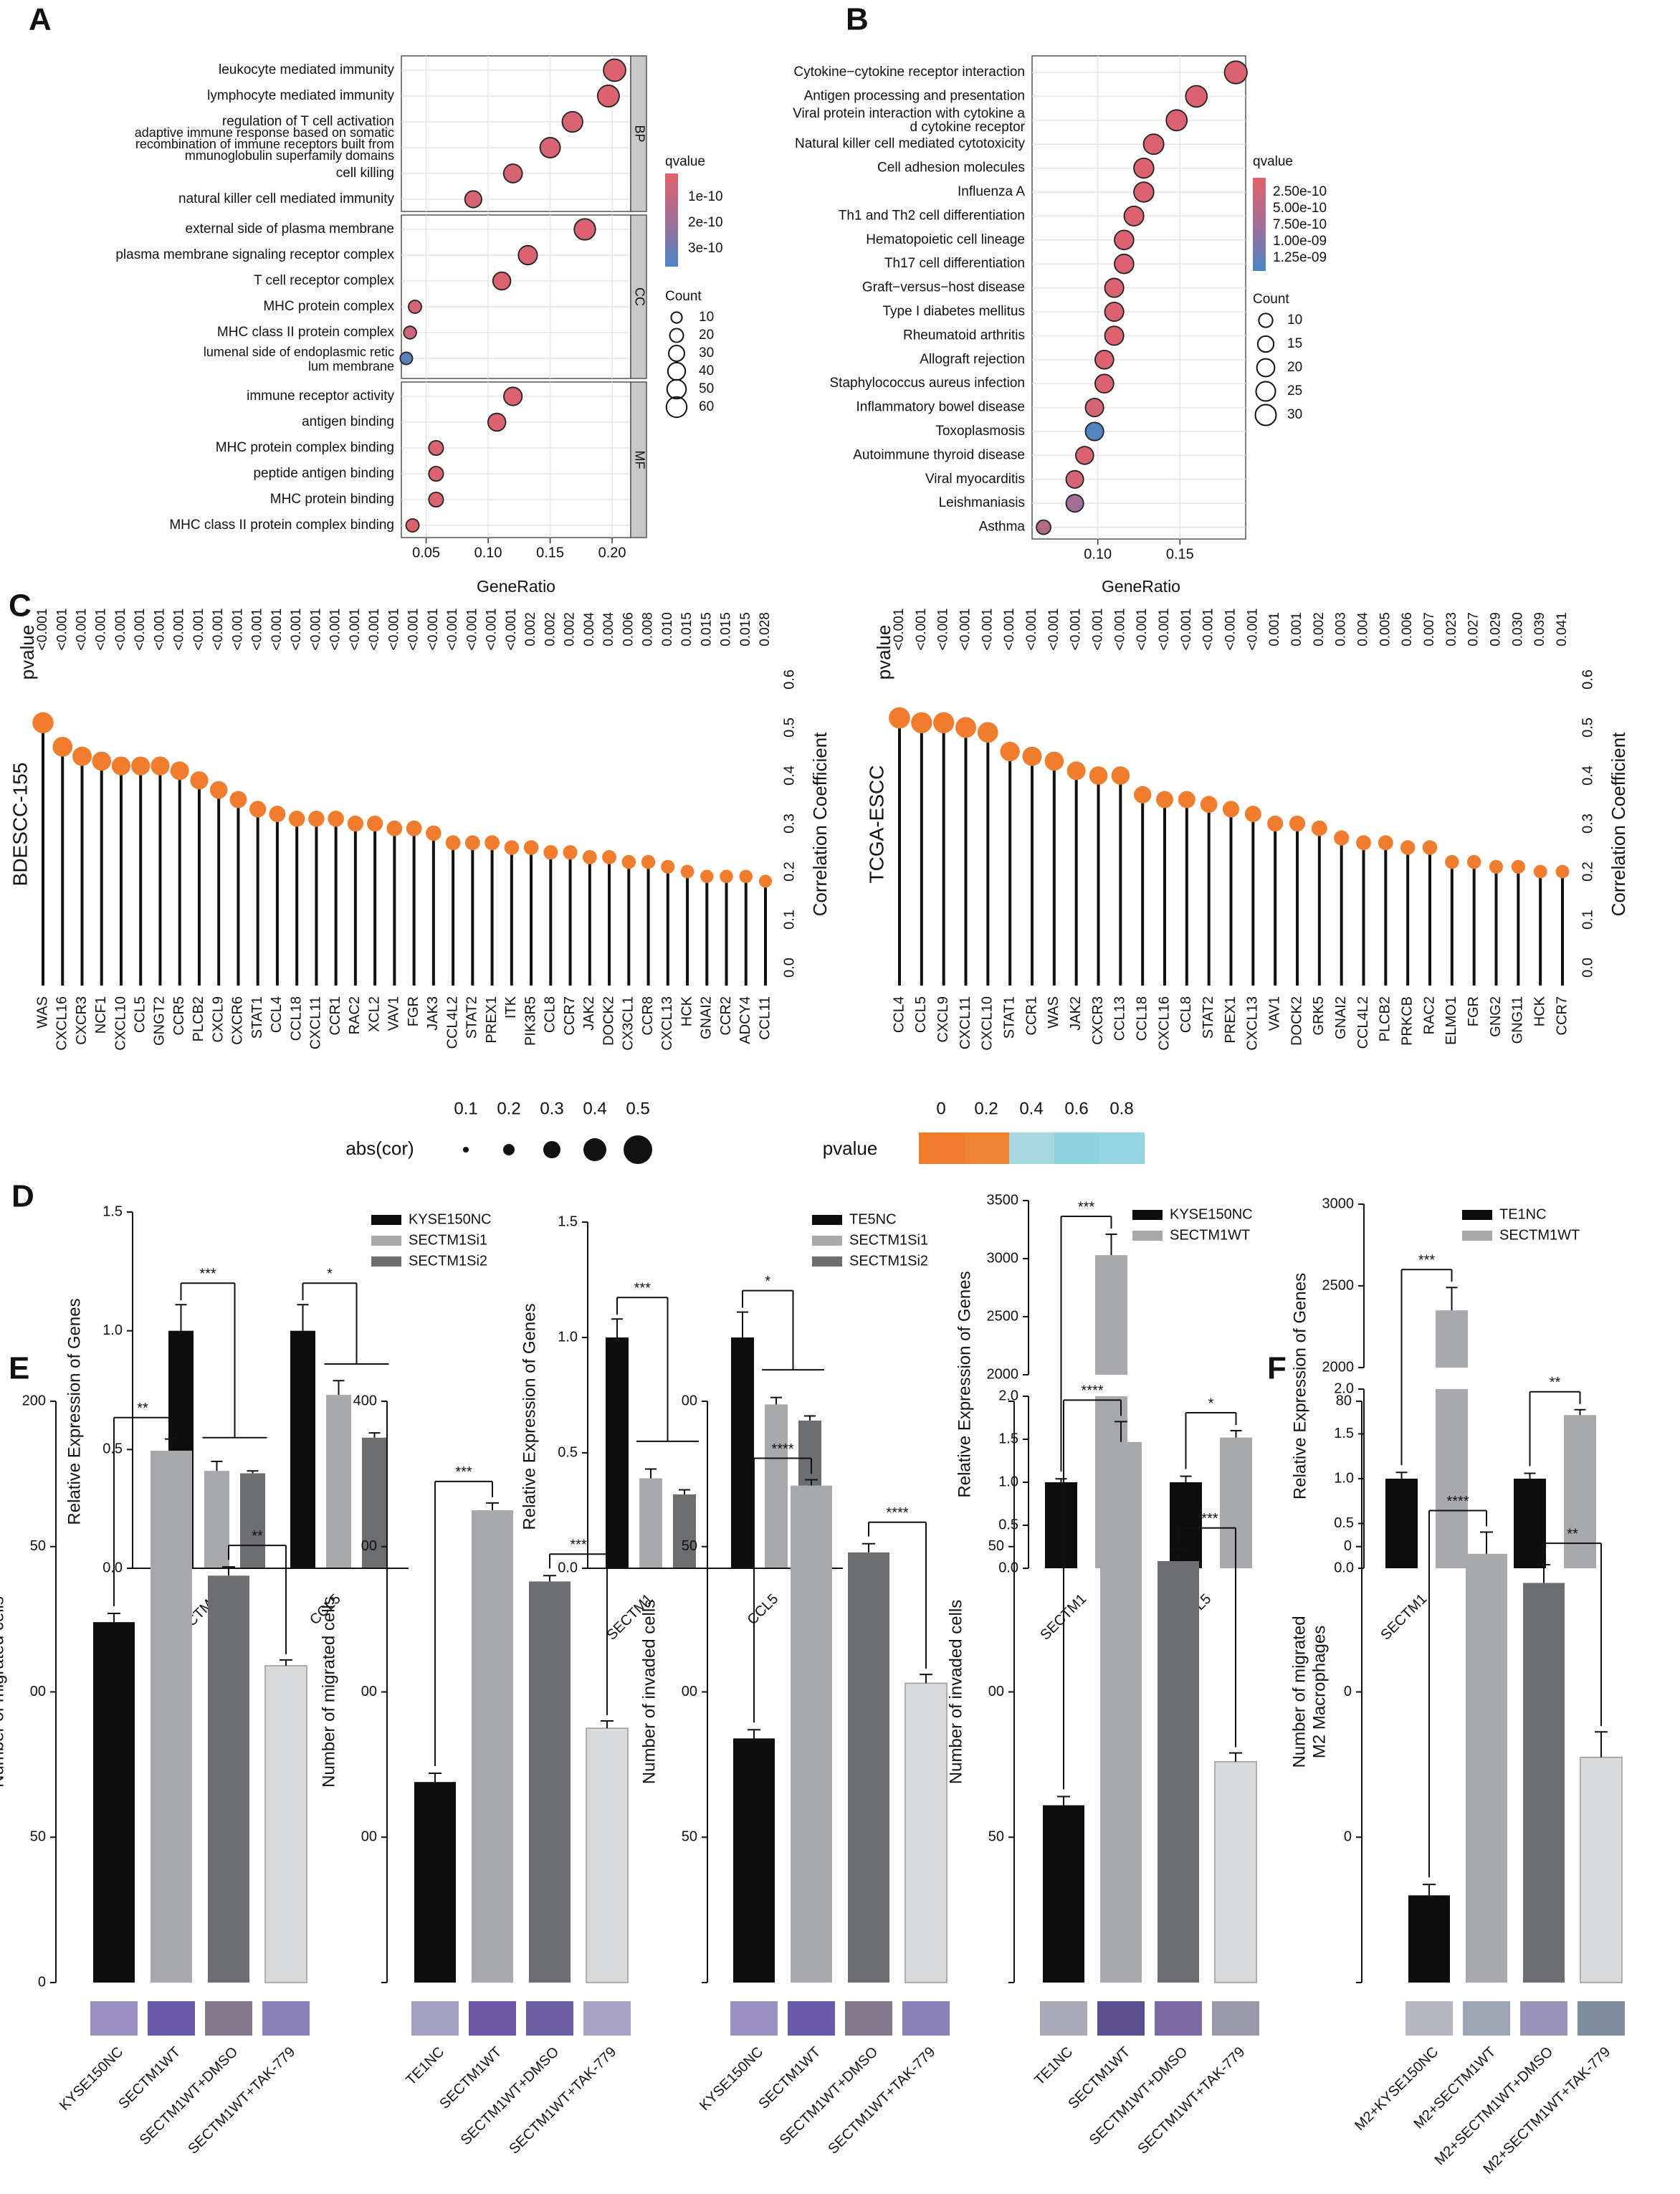 This screenshot has width=1680, height=2194. What do you see at coordinates (300, 95) in the screenshot?
I see `term-label: lymphocyte mediated immunity` at bounding box center [300, 95].